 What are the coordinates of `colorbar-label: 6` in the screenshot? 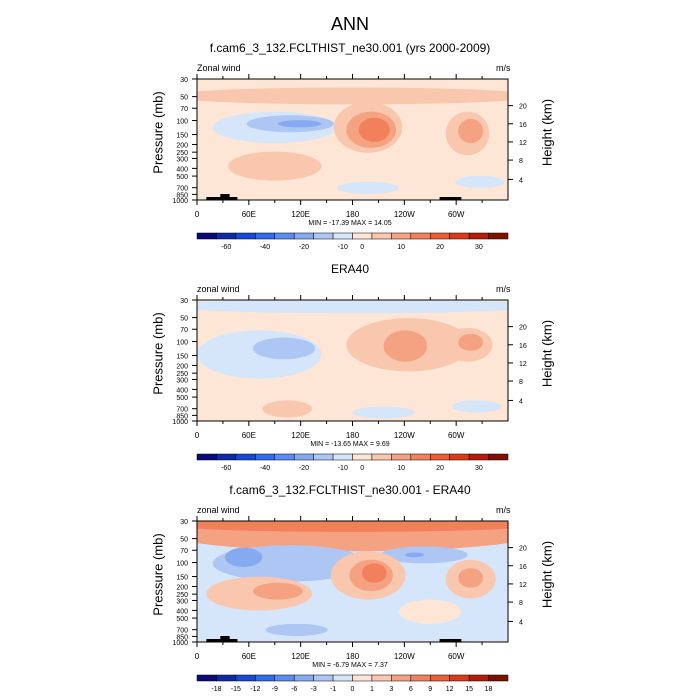 It's located at (411, 689).